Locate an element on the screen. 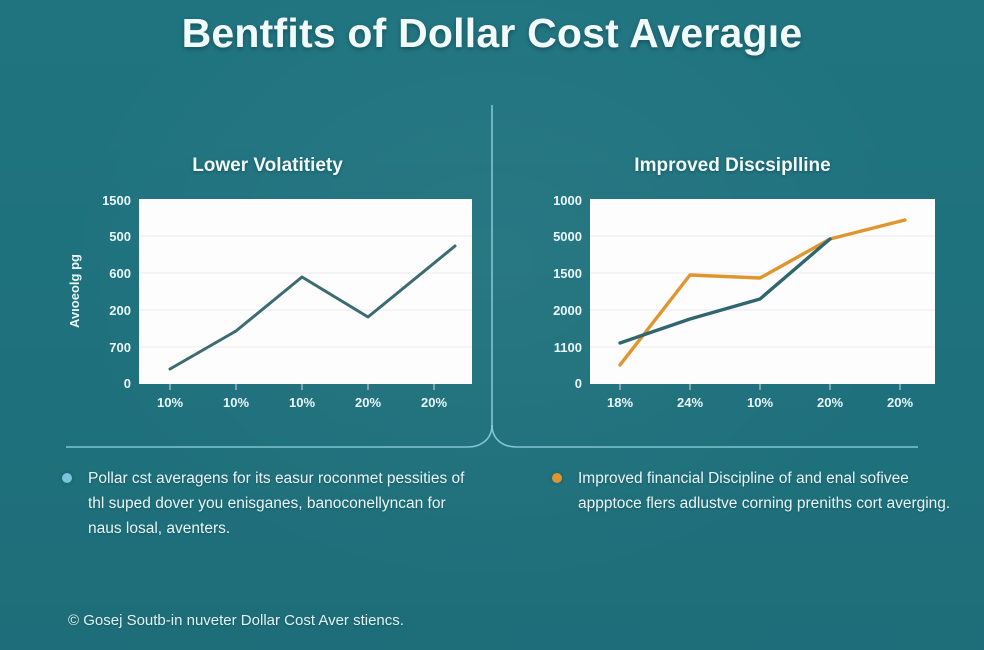 The height and width of the screenshot is (650, 984). series-line-discipline-teal is located at coordinates (725, 291).